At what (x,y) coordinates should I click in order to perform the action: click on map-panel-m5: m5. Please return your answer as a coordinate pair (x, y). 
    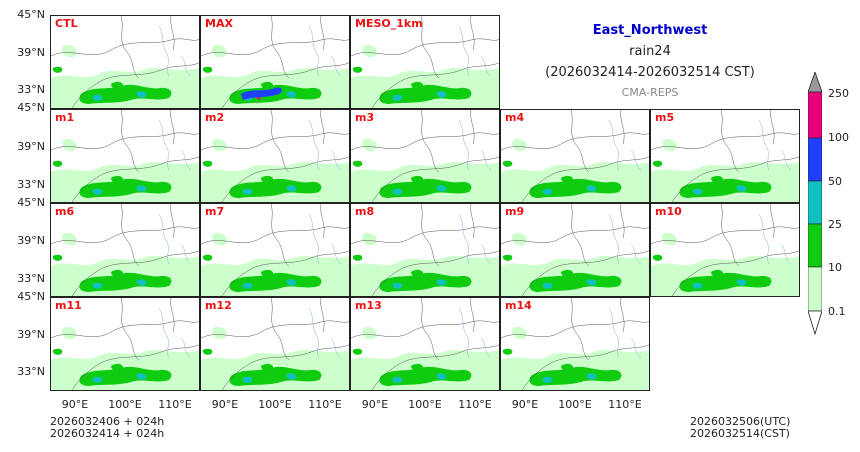
    Looking at the image, I should click on (725, 156).